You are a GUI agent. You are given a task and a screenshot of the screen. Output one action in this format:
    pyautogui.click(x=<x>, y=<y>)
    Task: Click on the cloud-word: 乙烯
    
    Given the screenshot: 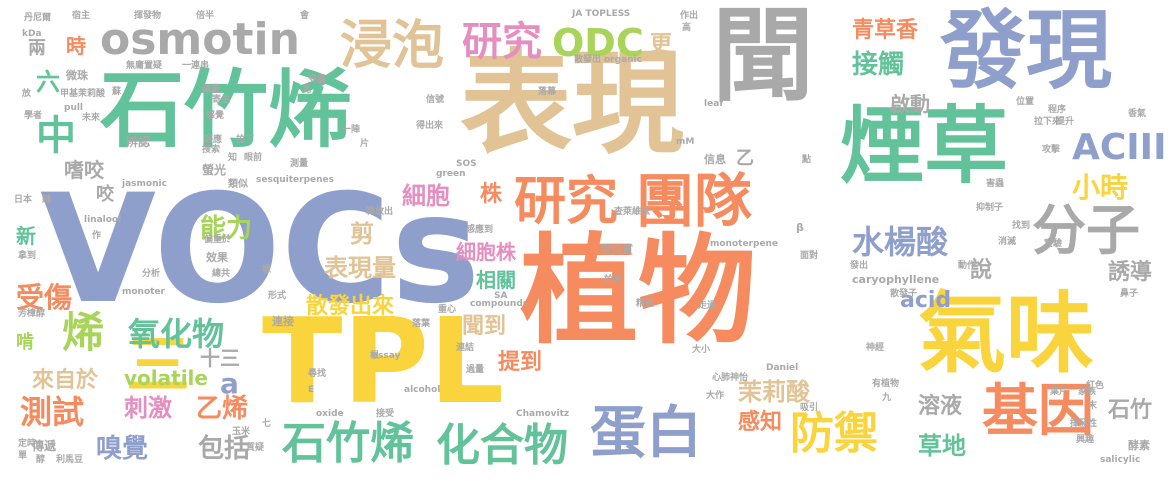 What is the action you would take?
    pyautogui.click(x=222, y=409)
    